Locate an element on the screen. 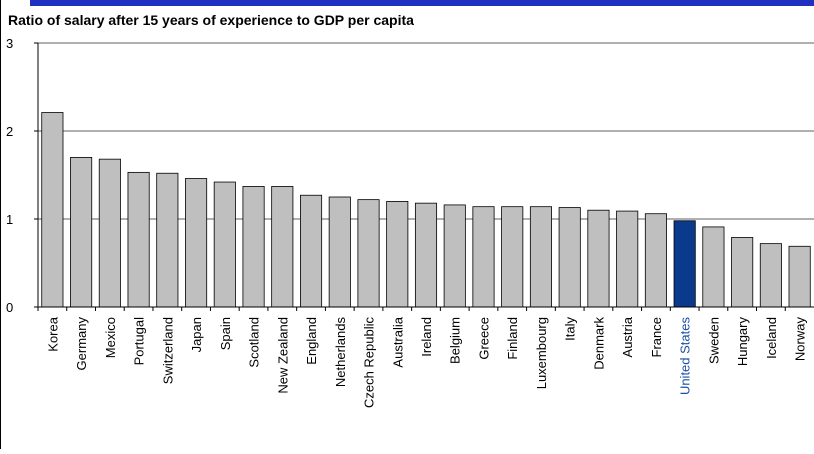 This screenshot has width=814, height=454. category-label: England is located at coordinates (311, 341).